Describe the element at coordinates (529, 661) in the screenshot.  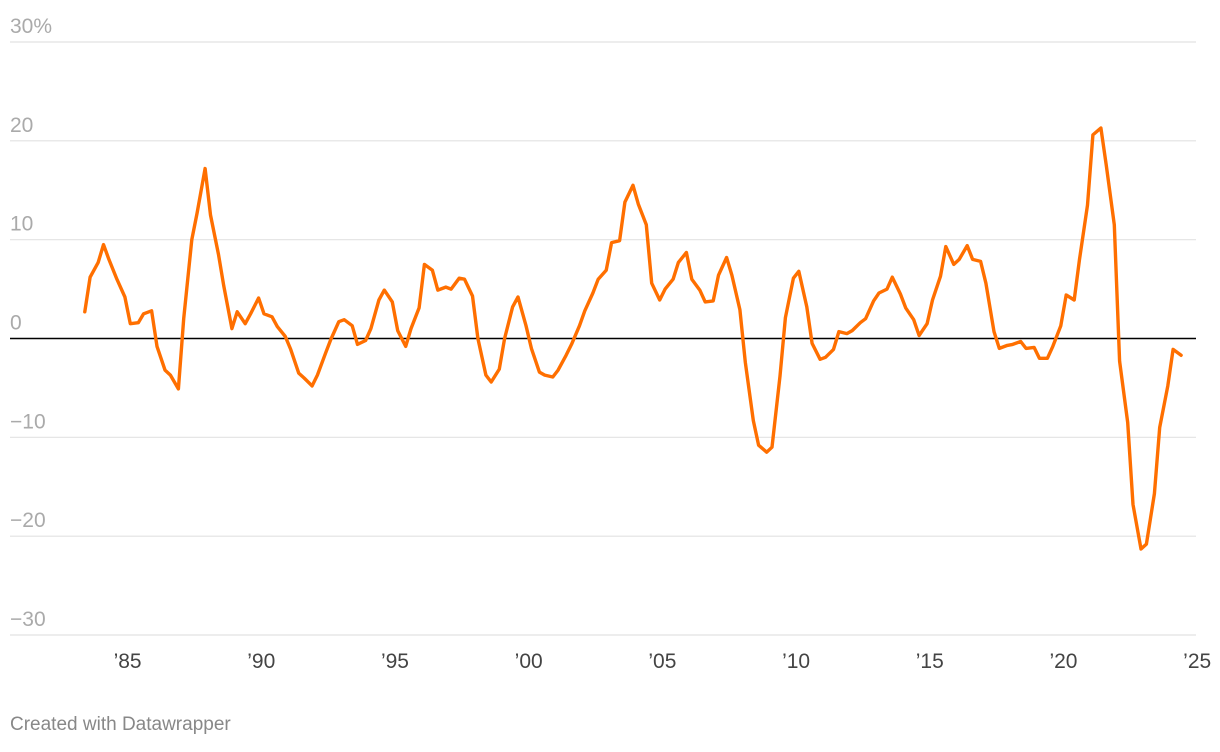
I see `x-tick-label: ’00` at that location.